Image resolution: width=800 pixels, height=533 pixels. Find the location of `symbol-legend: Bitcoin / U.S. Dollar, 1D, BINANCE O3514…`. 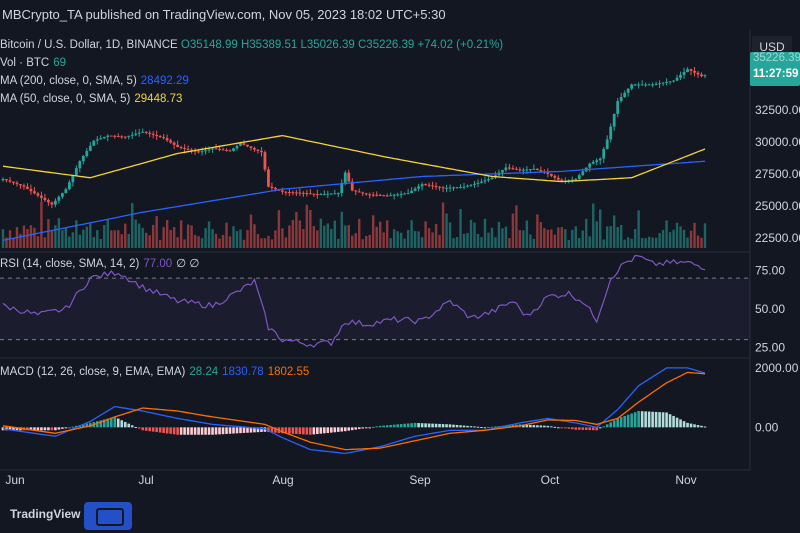

symbol-legend: Bitcoin / U.S. Dollar, 1D, BINANCE O3514… is located at coordinates (252, 45).